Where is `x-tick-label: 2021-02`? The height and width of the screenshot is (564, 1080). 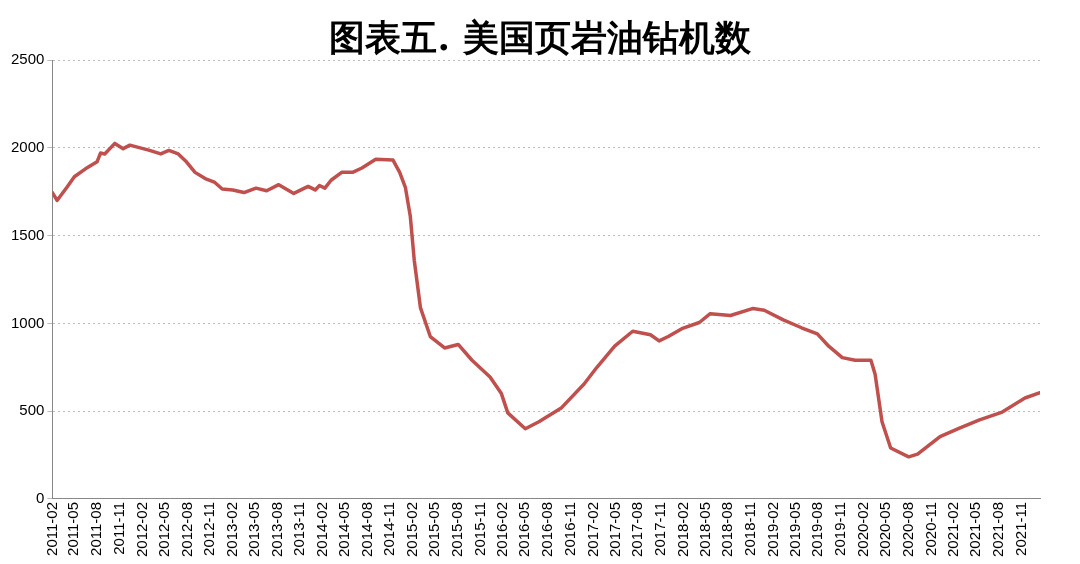
x-tick-label: 2021-02 is located at coordinates (953, 529).